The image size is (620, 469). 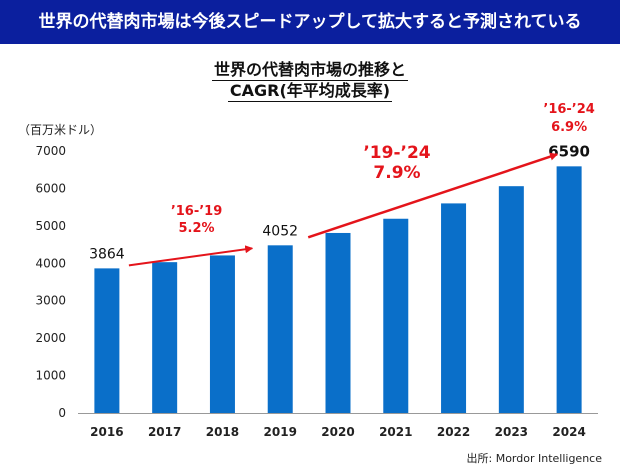 I want to click on y-tick-label: 6000, so click(x=50, y=188).